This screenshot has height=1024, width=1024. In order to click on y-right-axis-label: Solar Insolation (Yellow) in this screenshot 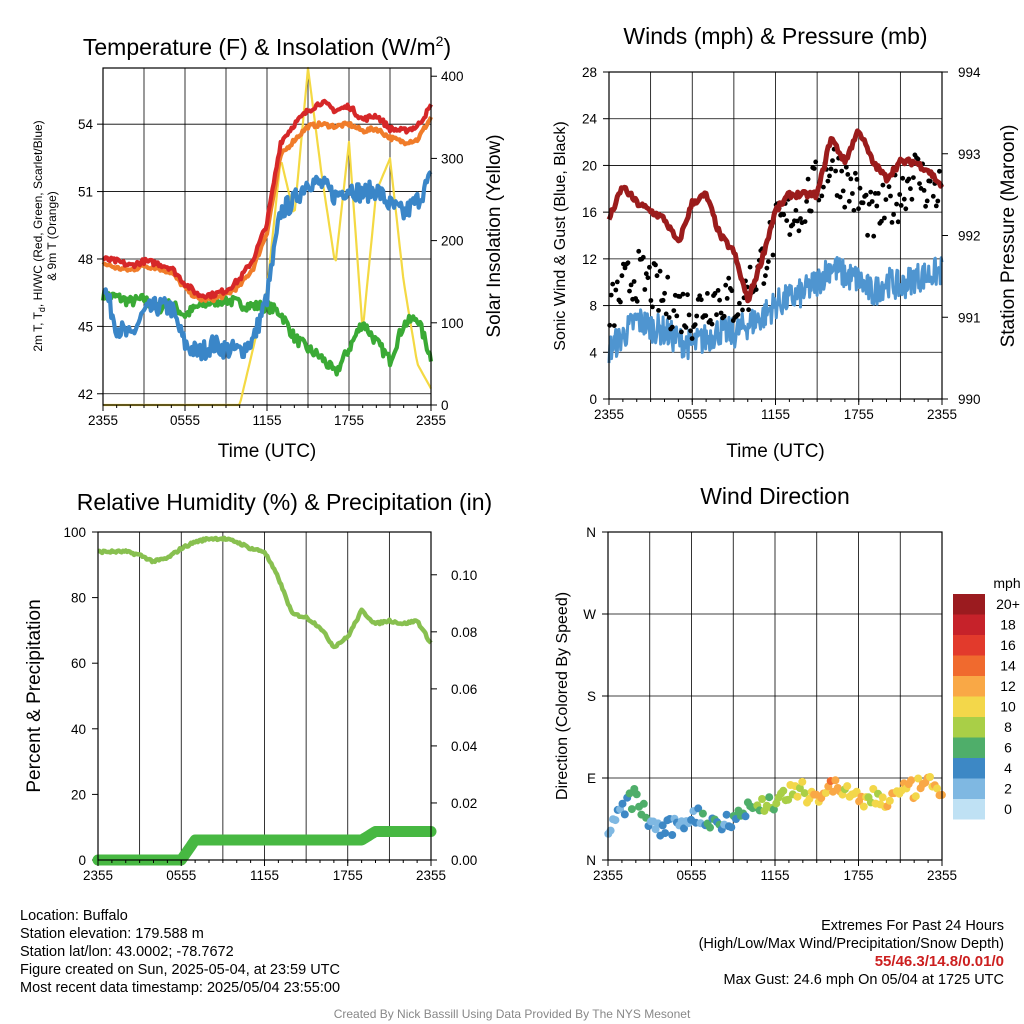, I will do `click(494, 235)`.